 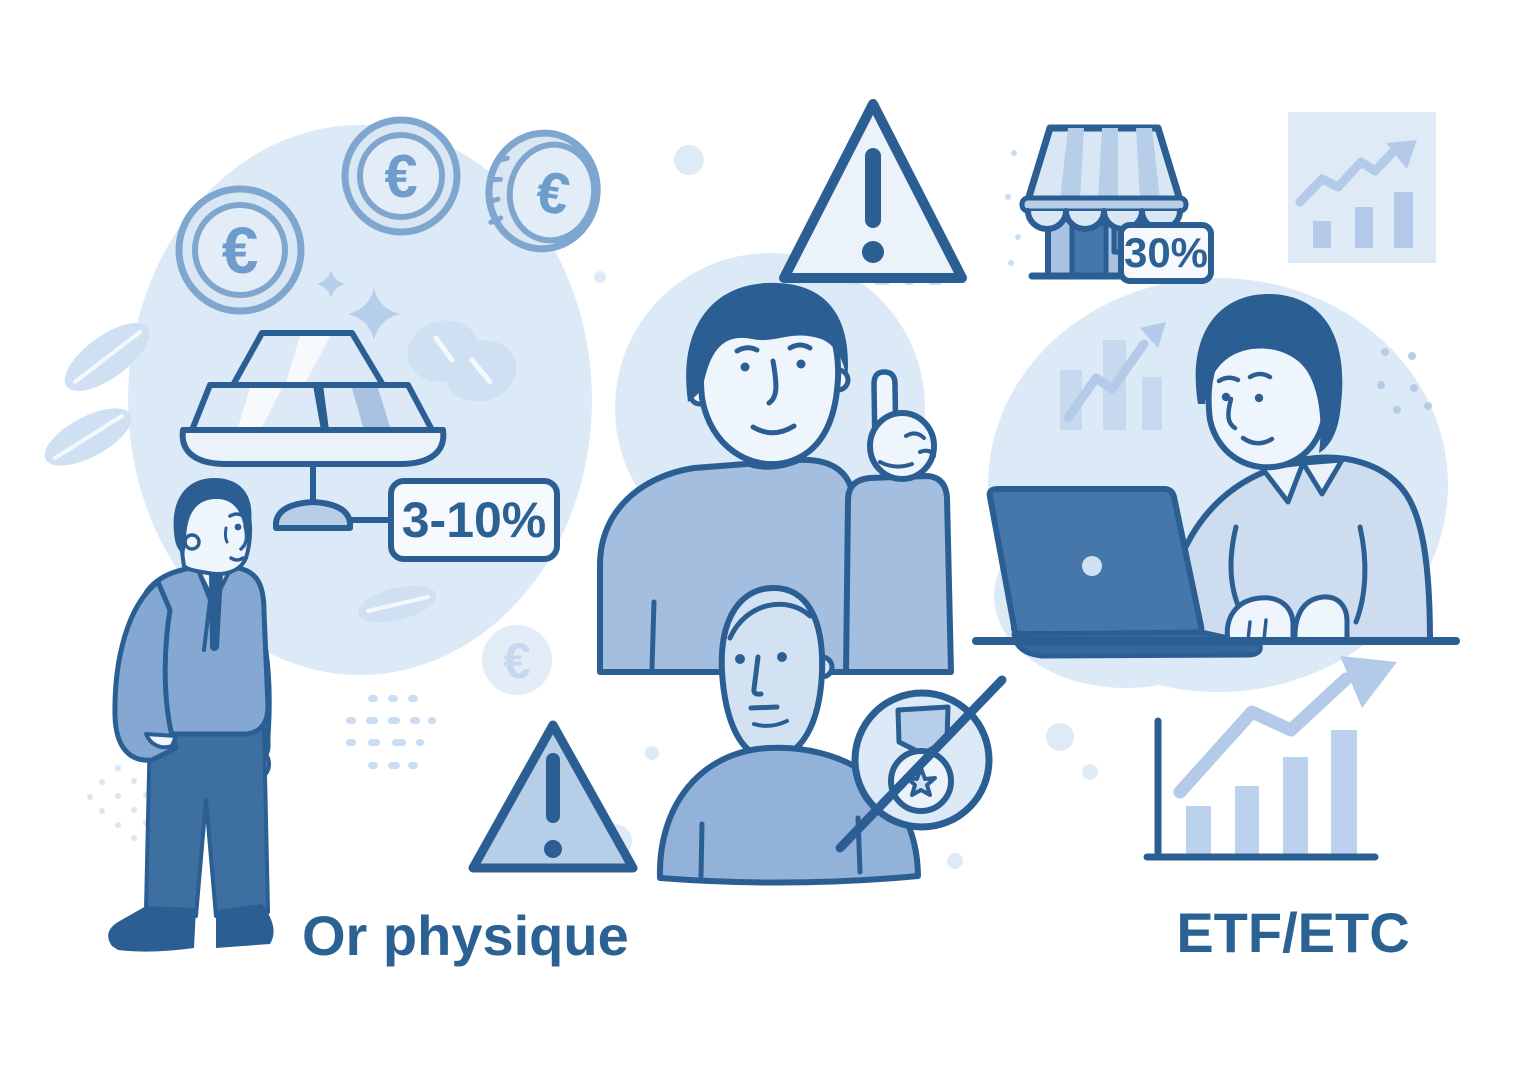 What do you see at coordinates (145, 671) in the screenshot?
I see `arm-in-pocket` at bounding box center [145, 671].